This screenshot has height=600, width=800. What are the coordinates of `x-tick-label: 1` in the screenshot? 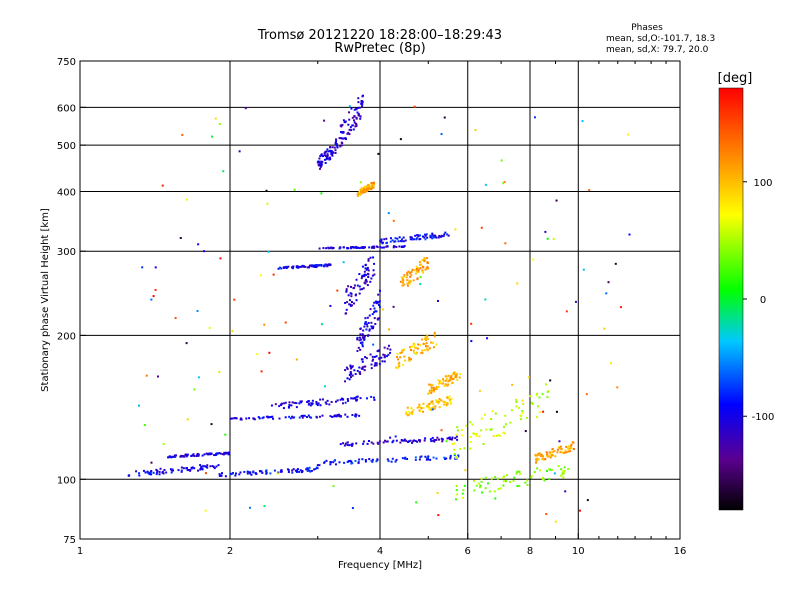 It's located at (80, 551).